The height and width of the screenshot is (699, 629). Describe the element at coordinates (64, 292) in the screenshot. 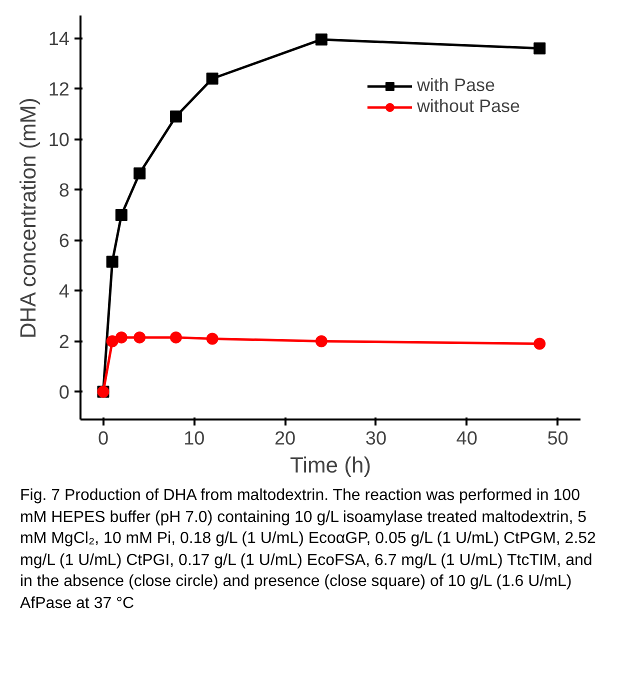

I see `y-tick-label: 4` at that location.